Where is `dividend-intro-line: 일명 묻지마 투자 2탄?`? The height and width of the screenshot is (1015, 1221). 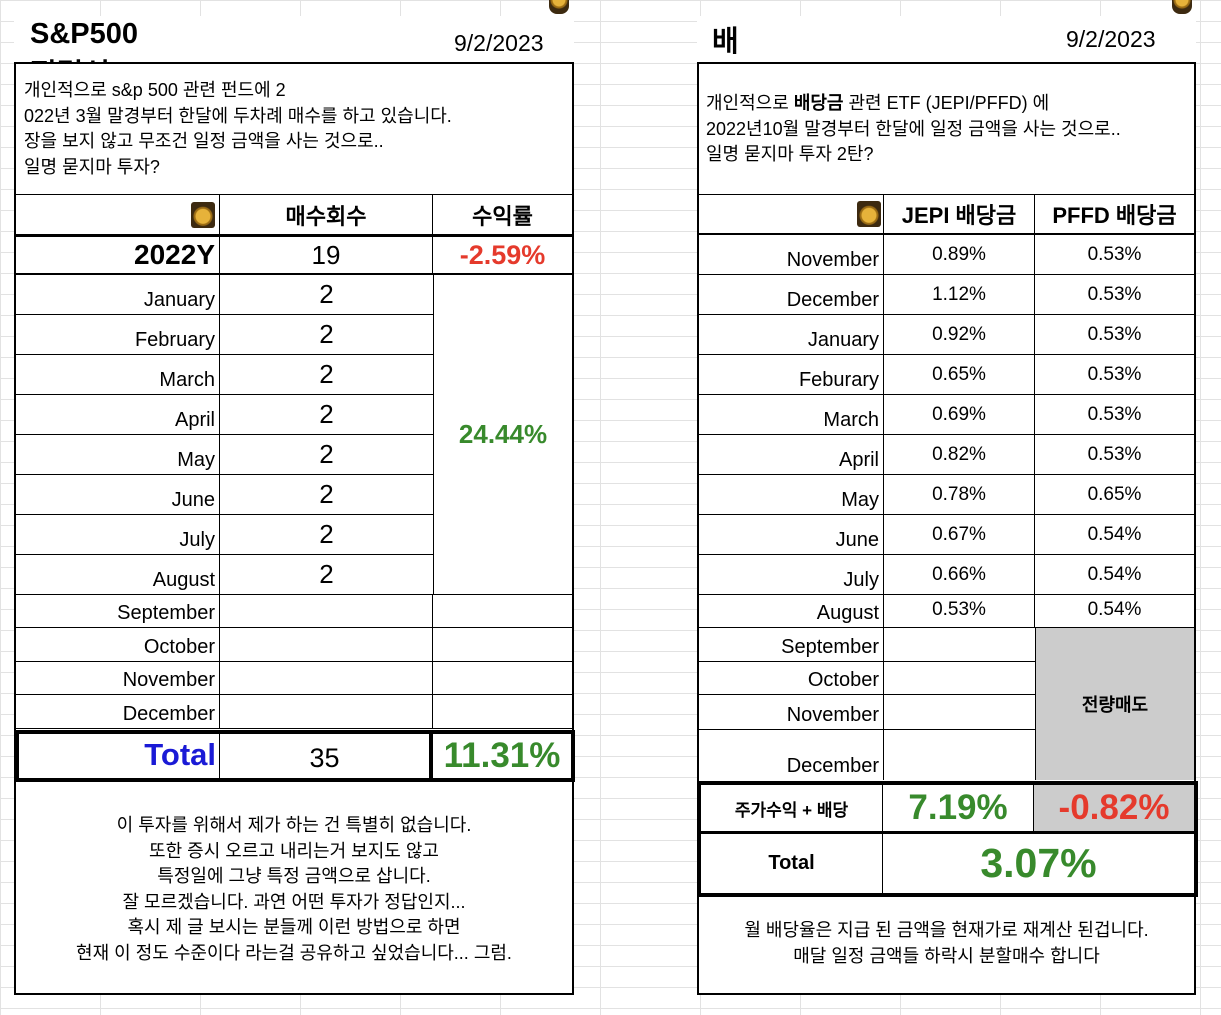
dividend-intro-line: 일명 묻지마 투자 2탄? is located at coordinates (790, 154).